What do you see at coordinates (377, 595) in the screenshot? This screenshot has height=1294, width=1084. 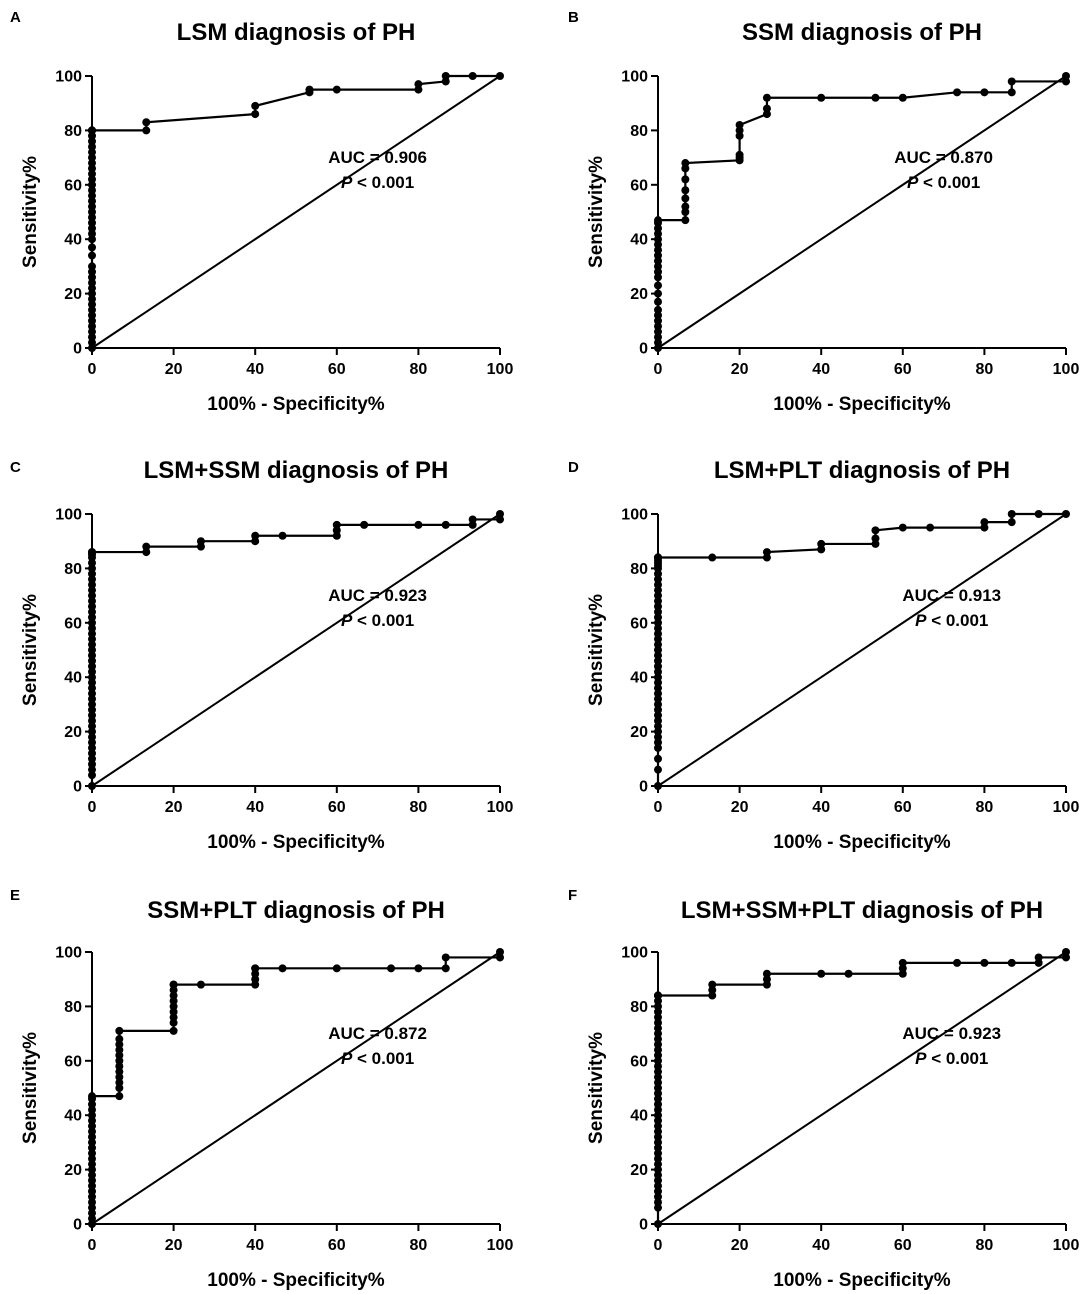 I see `auc-label: AUC = 0.923` at bounding box center [377, 595].